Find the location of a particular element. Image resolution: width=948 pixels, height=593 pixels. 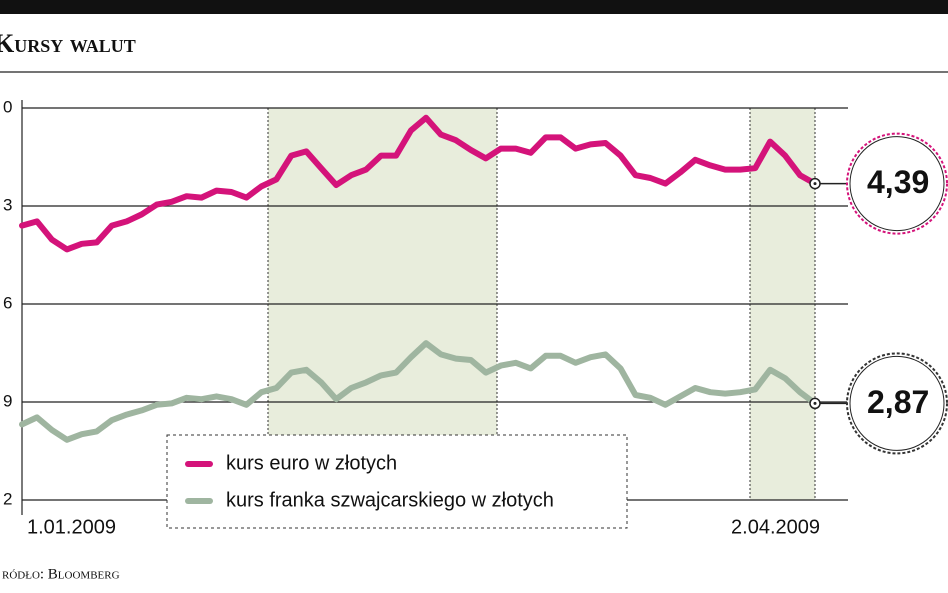

series-line is located at coordinates (418, 391).